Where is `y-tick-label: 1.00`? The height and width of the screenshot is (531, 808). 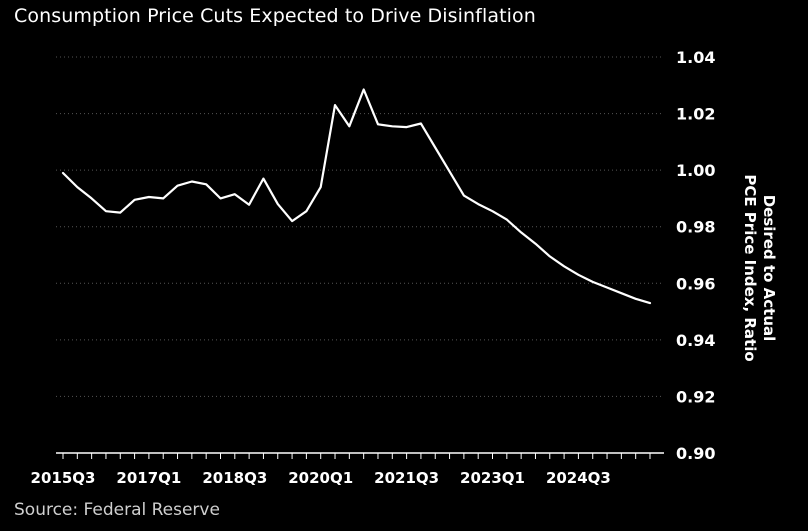 y-tick-label: 1.00 is located at coordinates (695, 170).